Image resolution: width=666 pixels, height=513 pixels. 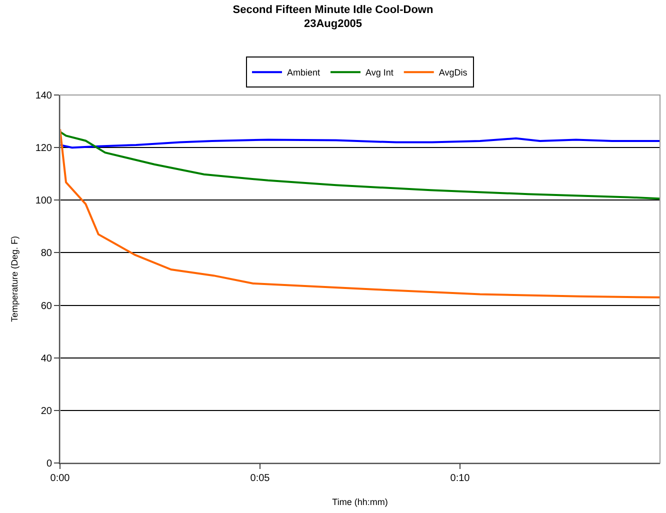 What do you see at coordinates (453, 73) in the screenshot?
I see `legend-label: AvgDis` at bounding box center [453, 73].